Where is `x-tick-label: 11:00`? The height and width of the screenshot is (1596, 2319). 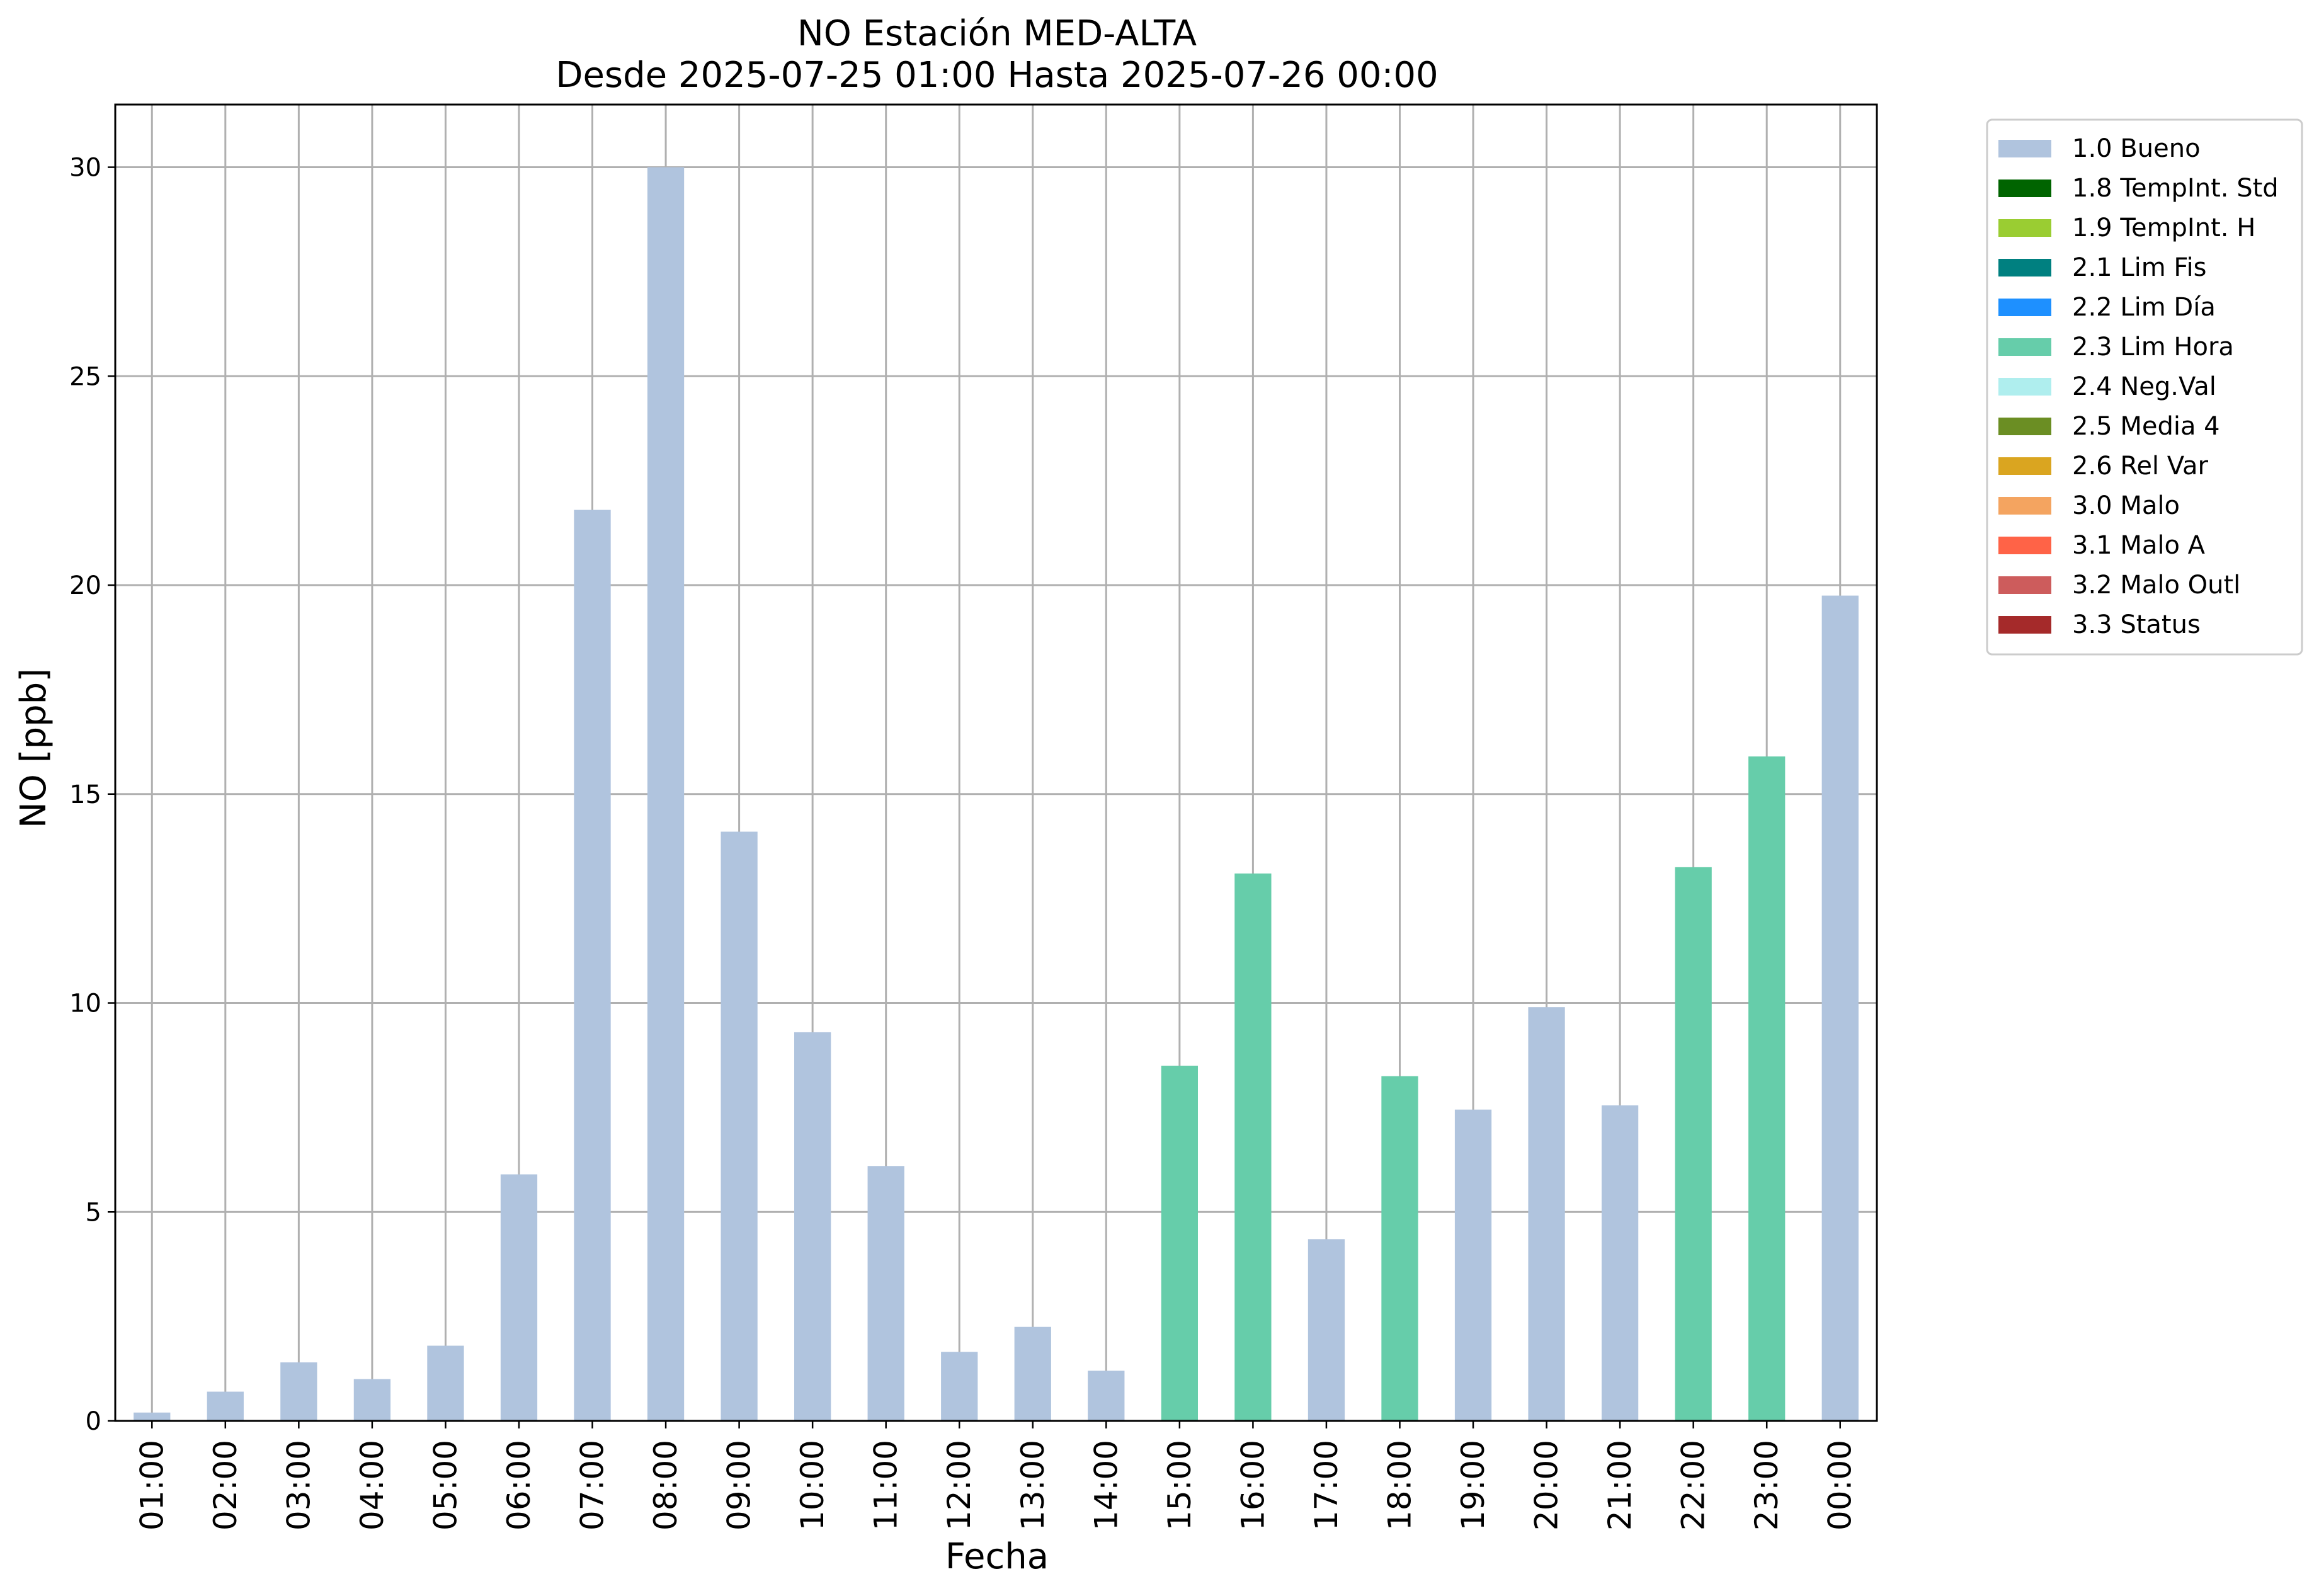 x-tick-label: 11:00 is located at coordinates (886, 1485).